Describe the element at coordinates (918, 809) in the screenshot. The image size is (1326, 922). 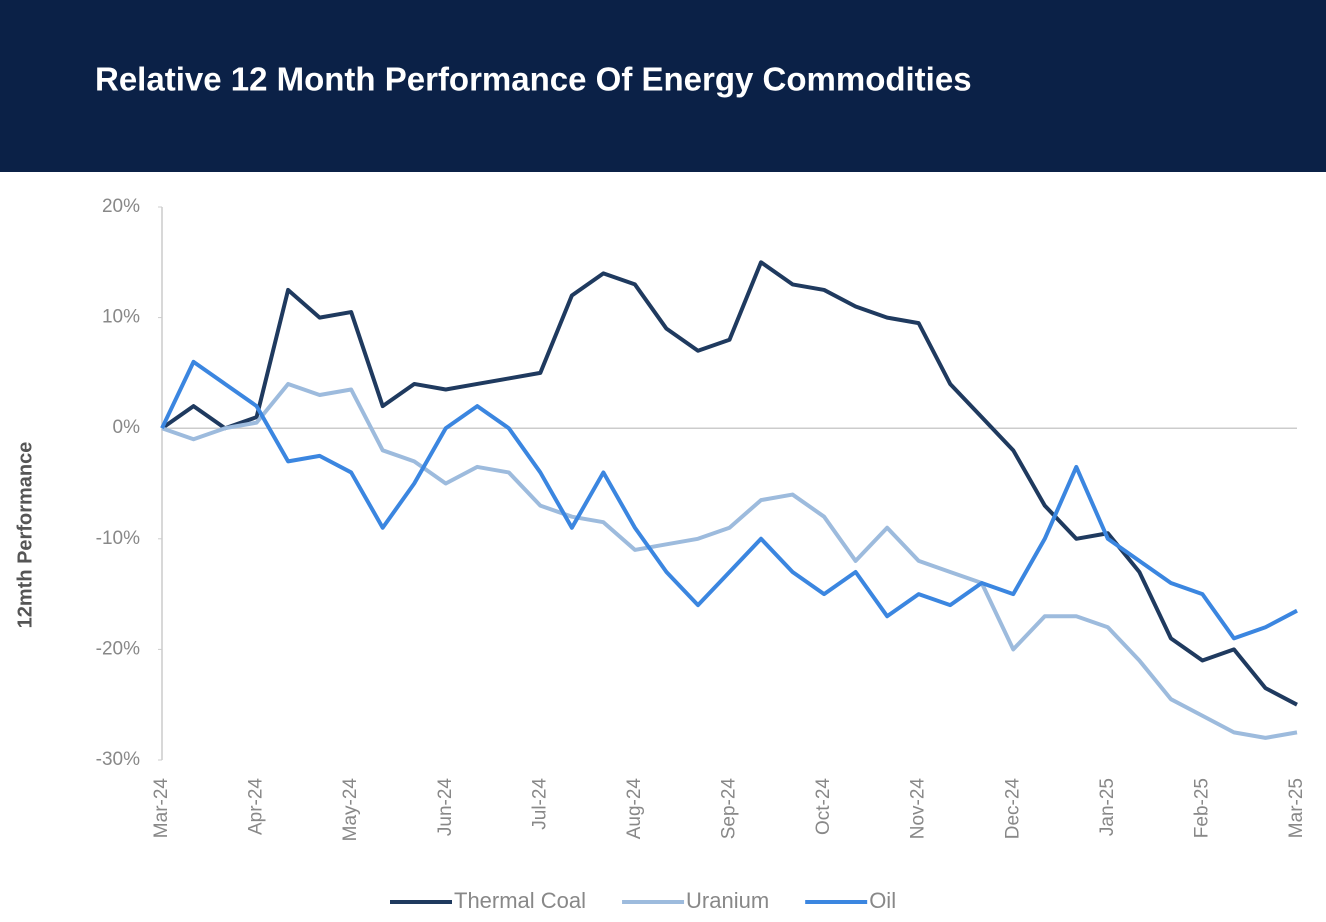
I see `x-tick-label: Nov-24` at that location.